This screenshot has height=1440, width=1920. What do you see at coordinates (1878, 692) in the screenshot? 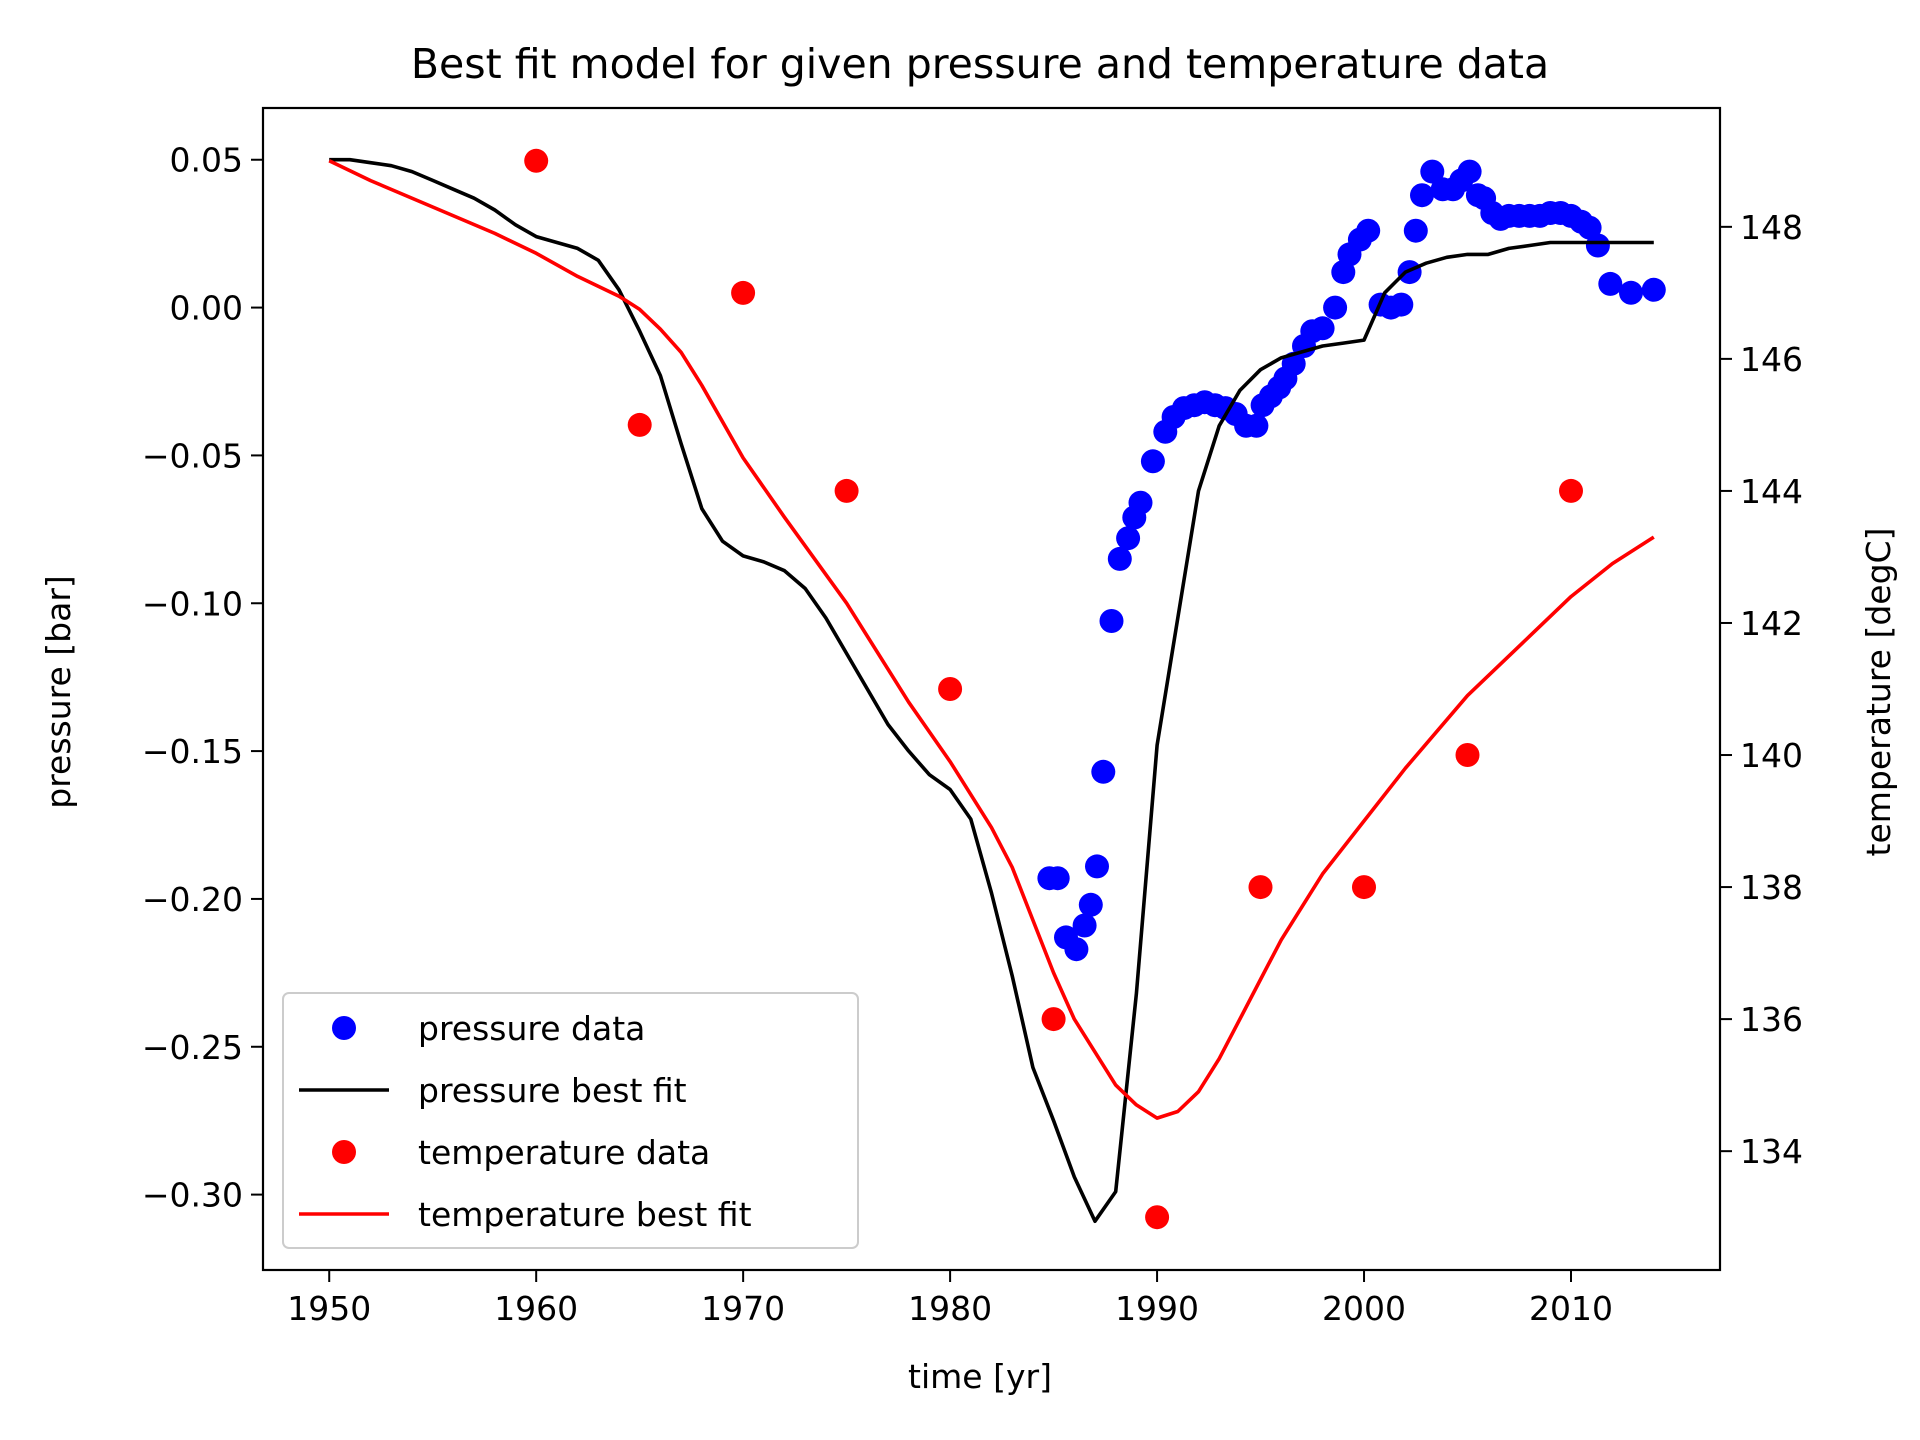
I see `y-axis-right-label: temperature [degC]` at bounding box center [1878, 692].